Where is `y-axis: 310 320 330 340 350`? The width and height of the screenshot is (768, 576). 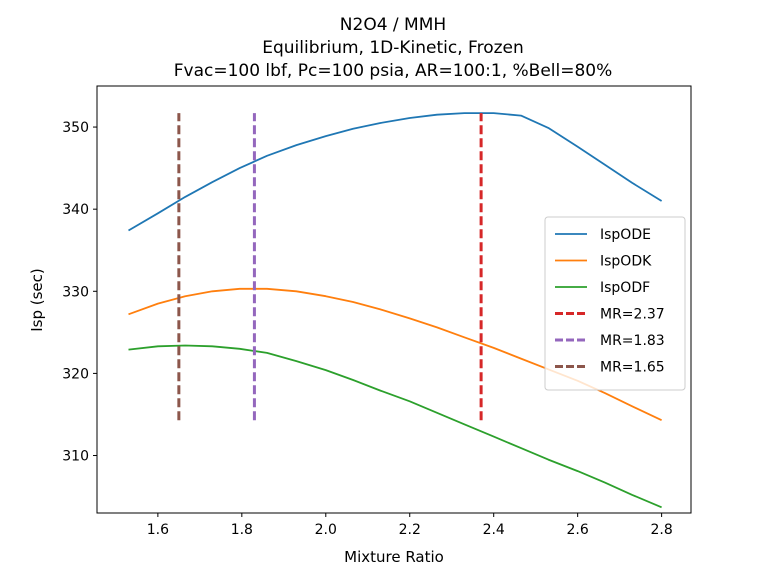
y-axis: 310 320 330 340 350 is located at coordinates (79, 292).